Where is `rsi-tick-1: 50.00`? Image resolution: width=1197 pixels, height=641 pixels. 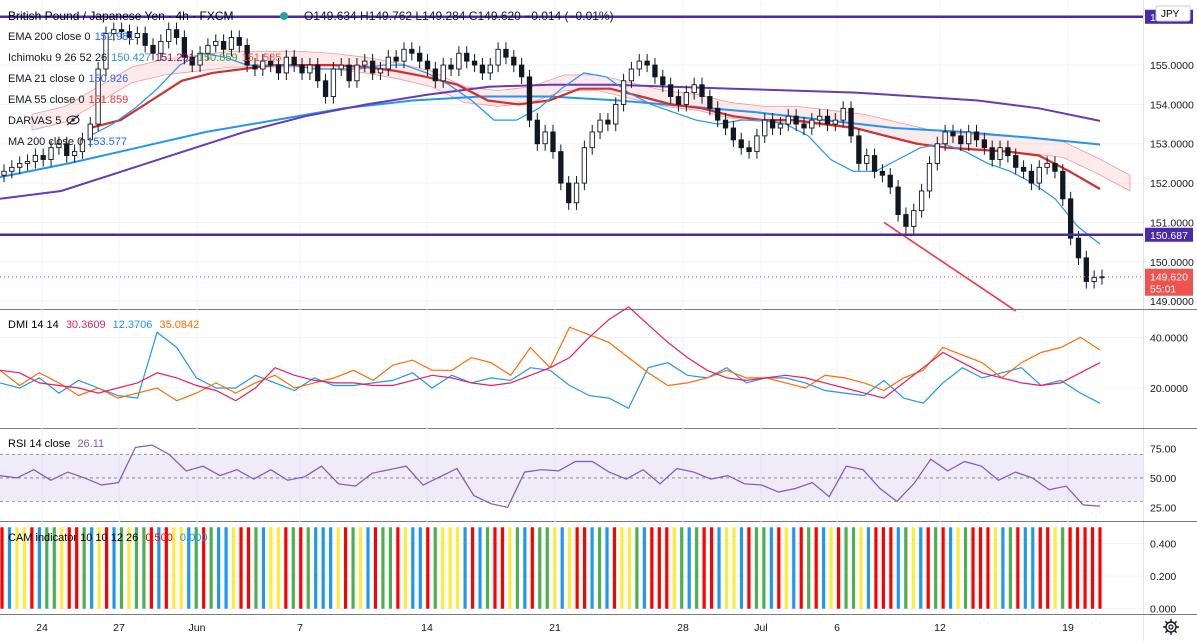 rsi-tick-1: 50.00 is located at coordinates (1163, 479).